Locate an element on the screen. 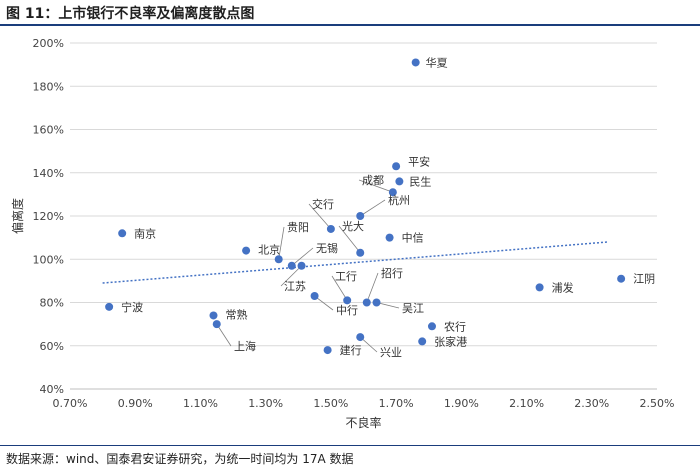 The height and width of the screenshot is (468, 700). data-label: 光大 is located at coordinates (353, 226).